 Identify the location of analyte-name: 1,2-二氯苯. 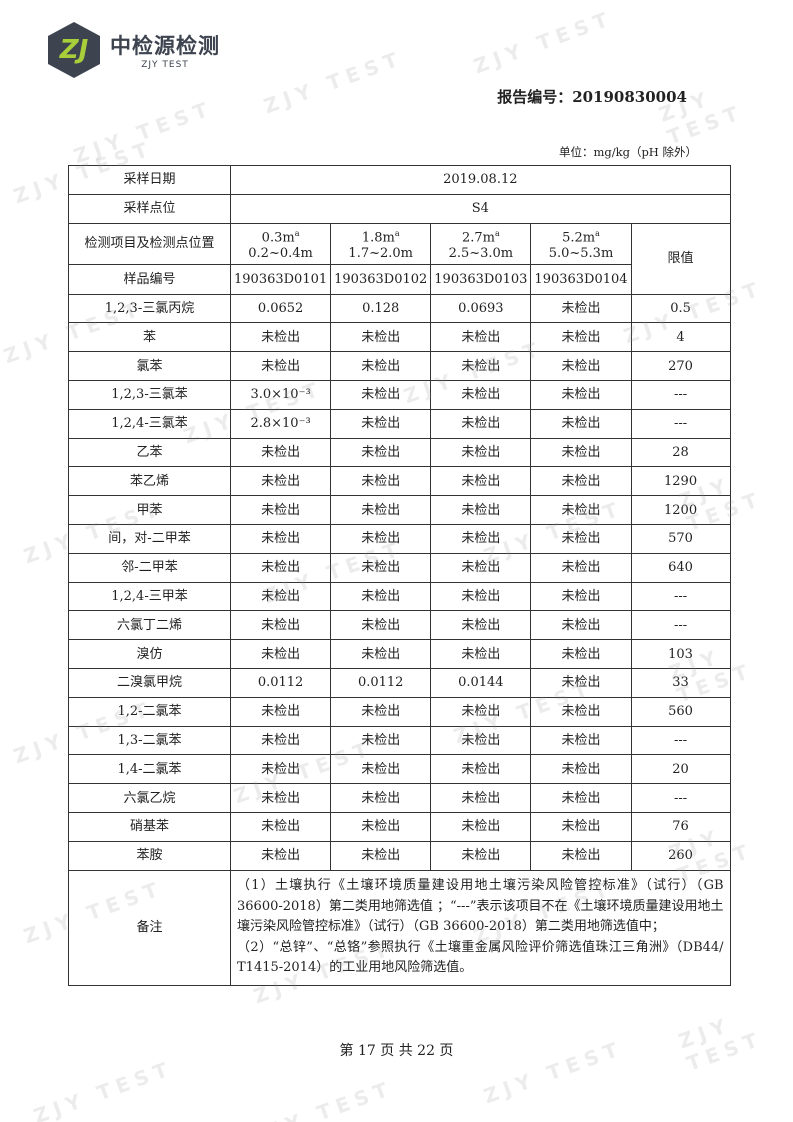
(149, 711).